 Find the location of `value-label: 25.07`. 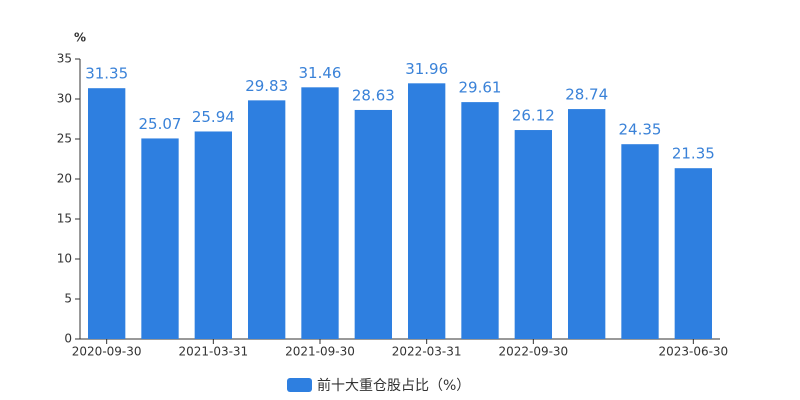

value-label: 25.07 is located at coordinates (160, 124).